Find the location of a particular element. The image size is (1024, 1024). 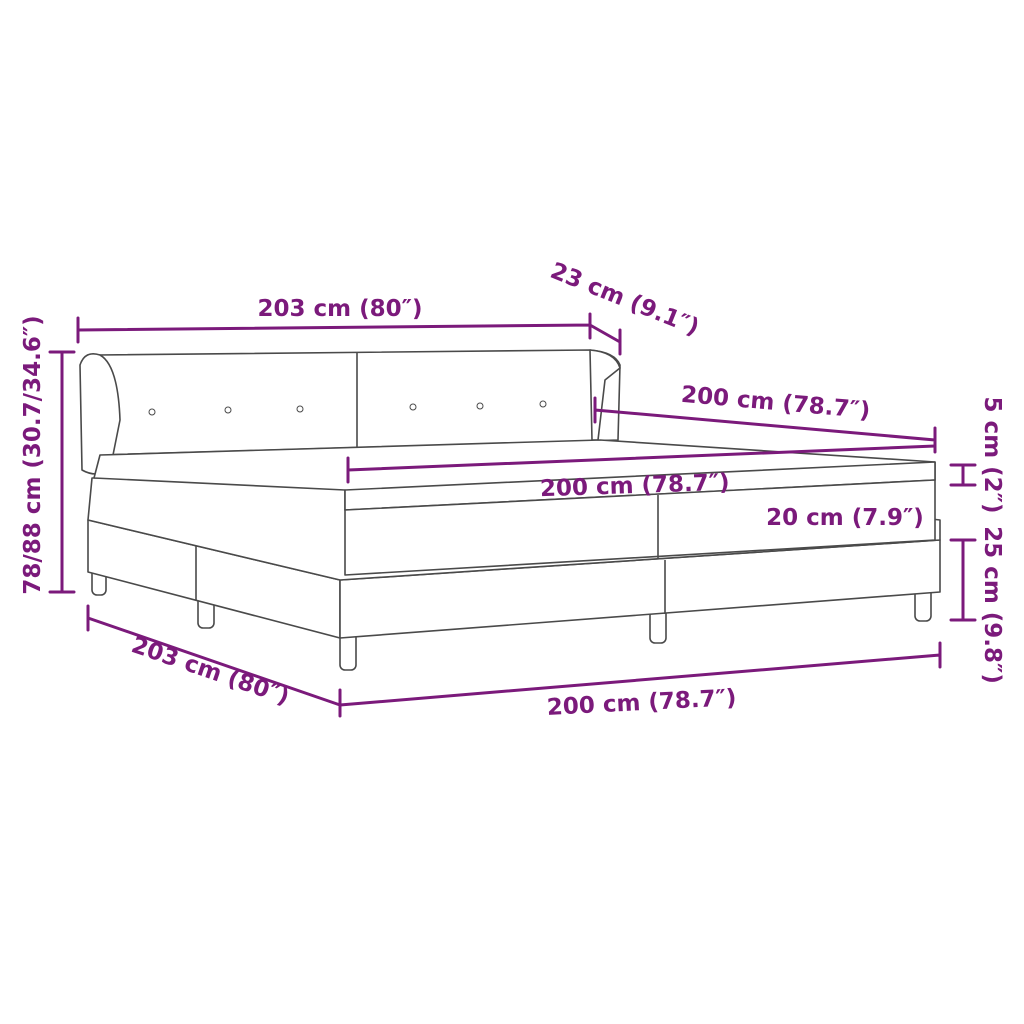

dim-line-height is located at coordinates (62, 472).